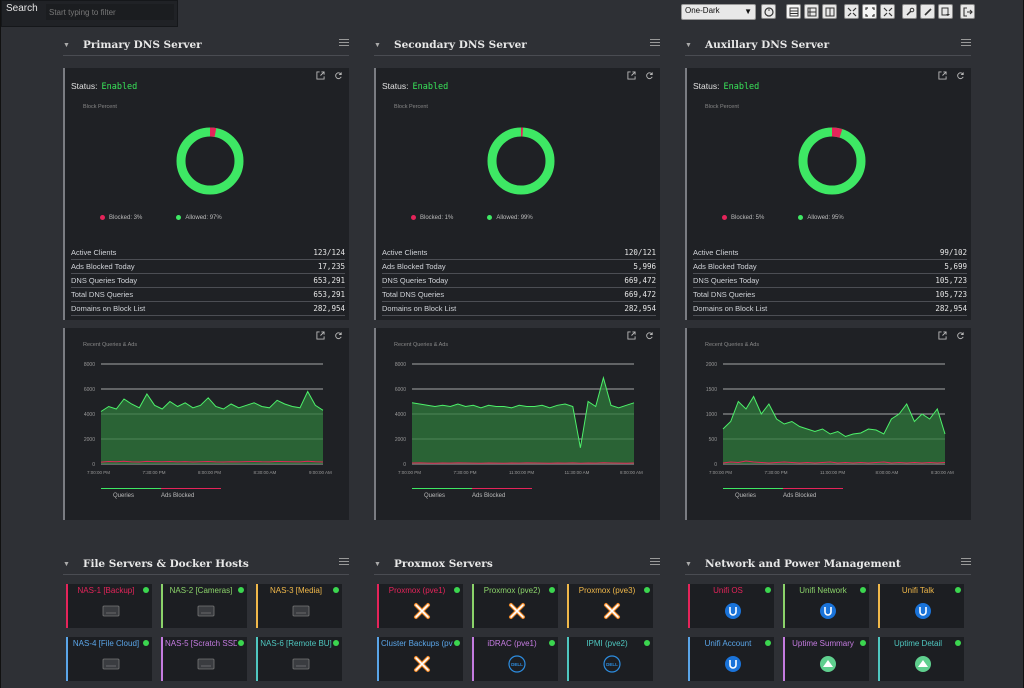  Describe the element at coordinates (821, 218) in the screenshot. I see `legend-allowed: Allowed: 95%` at that location.